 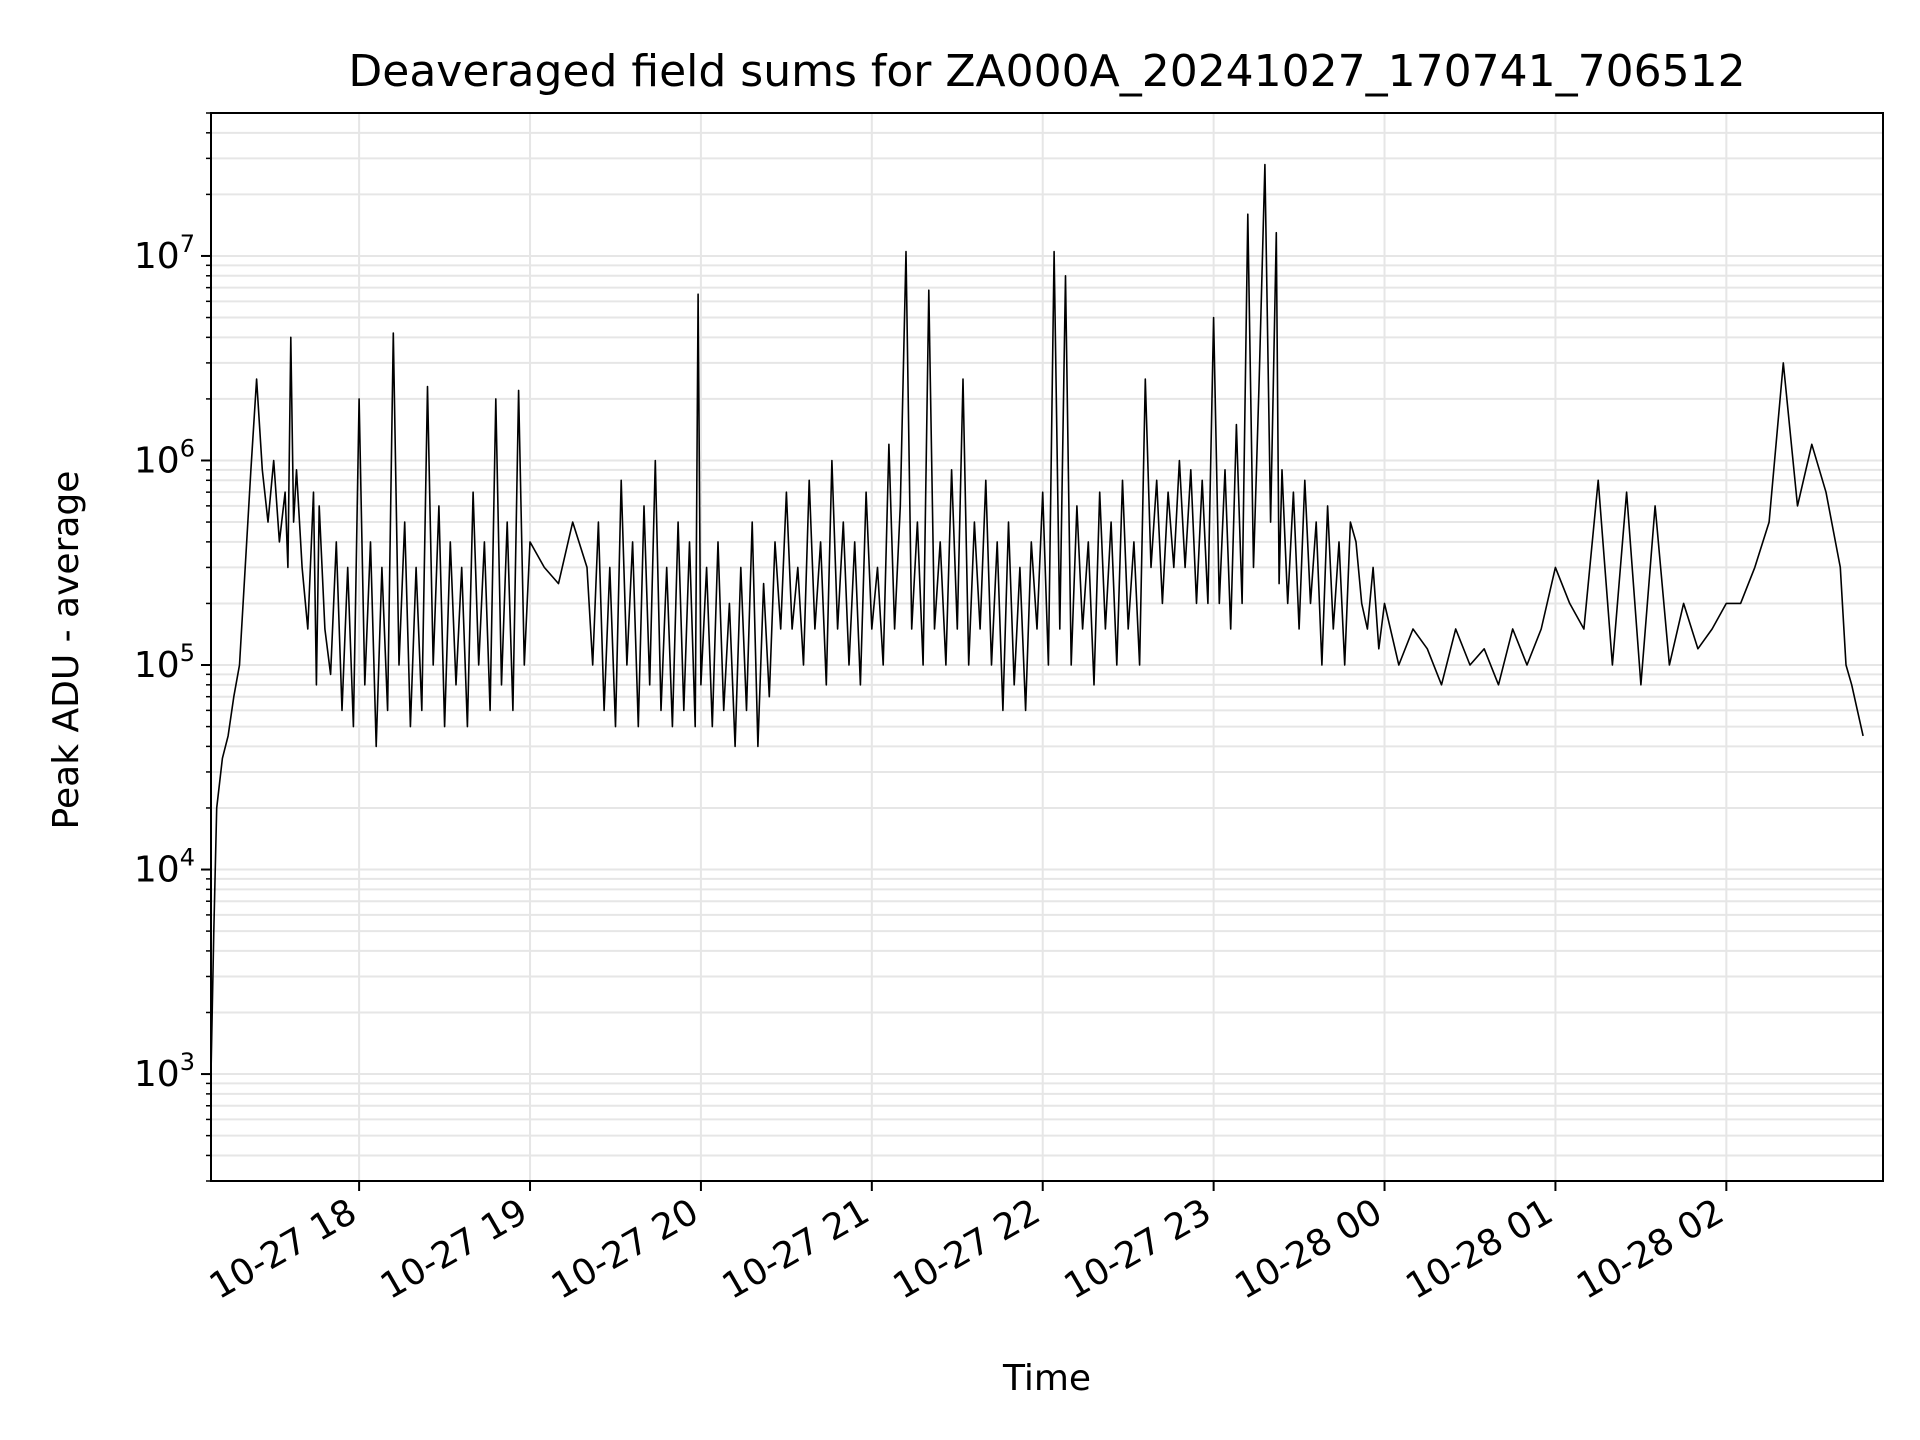 I want to click on y-tick-label: 10⁶, so click(x=164, y=457).